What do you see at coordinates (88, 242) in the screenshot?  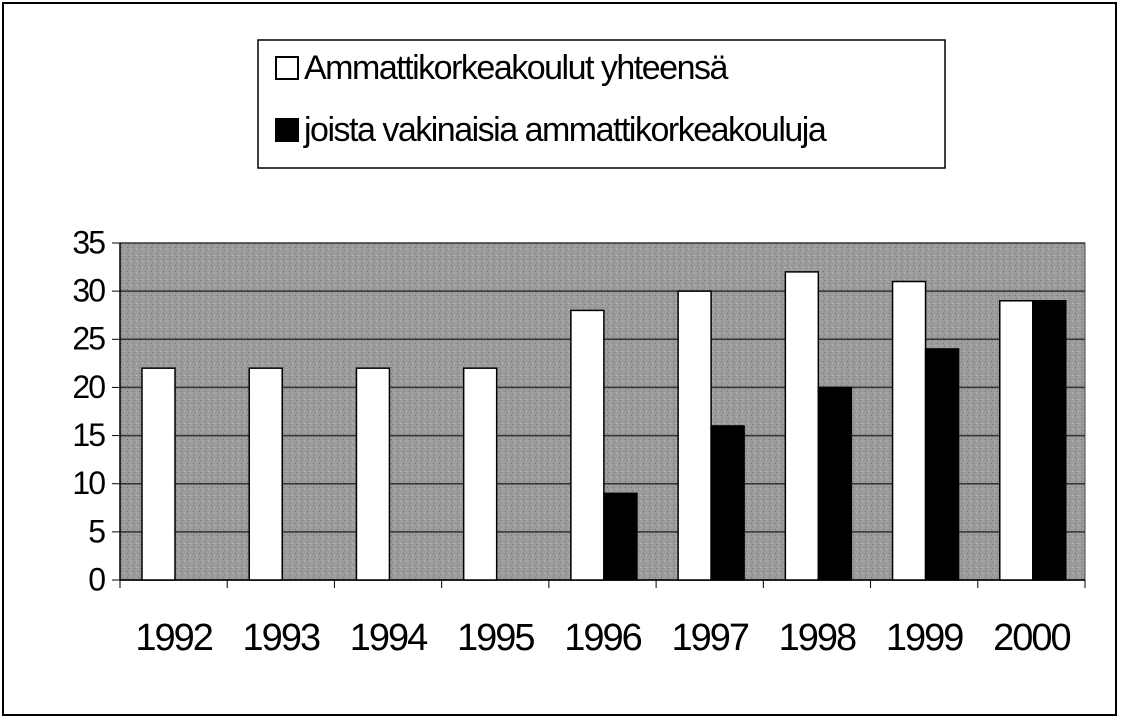 I see `y-tick-label: 35` at bounding box center [88, 242].